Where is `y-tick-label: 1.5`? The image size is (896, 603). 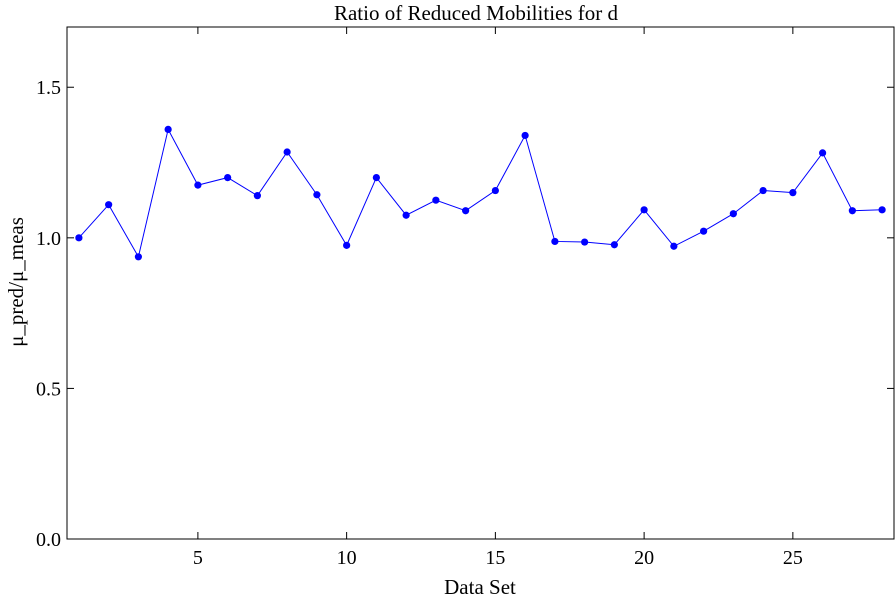 y-tick-label: 1.5 is located at coordinates (48, 88).